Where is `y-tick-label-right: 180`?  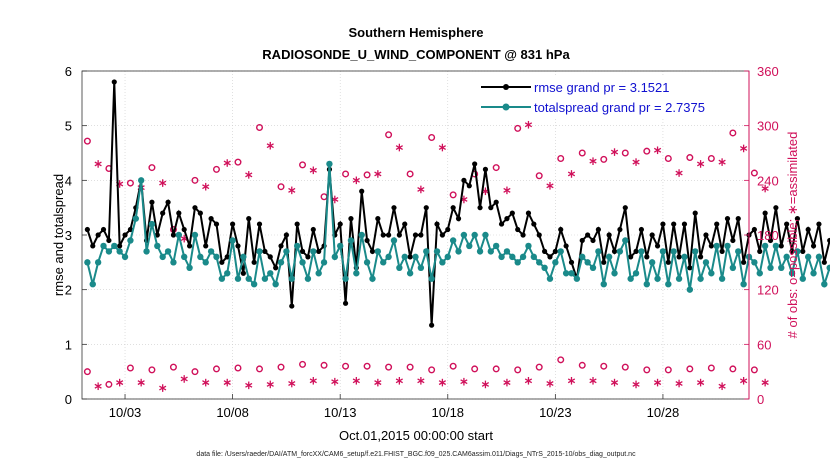
y-tick-label-right: 180 is located at coordinates (768, 235).